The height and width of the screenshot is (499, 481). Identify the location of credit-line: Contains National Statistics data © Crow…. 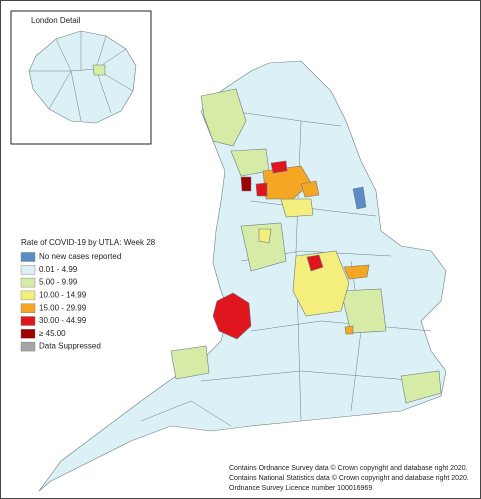
(349, 478).